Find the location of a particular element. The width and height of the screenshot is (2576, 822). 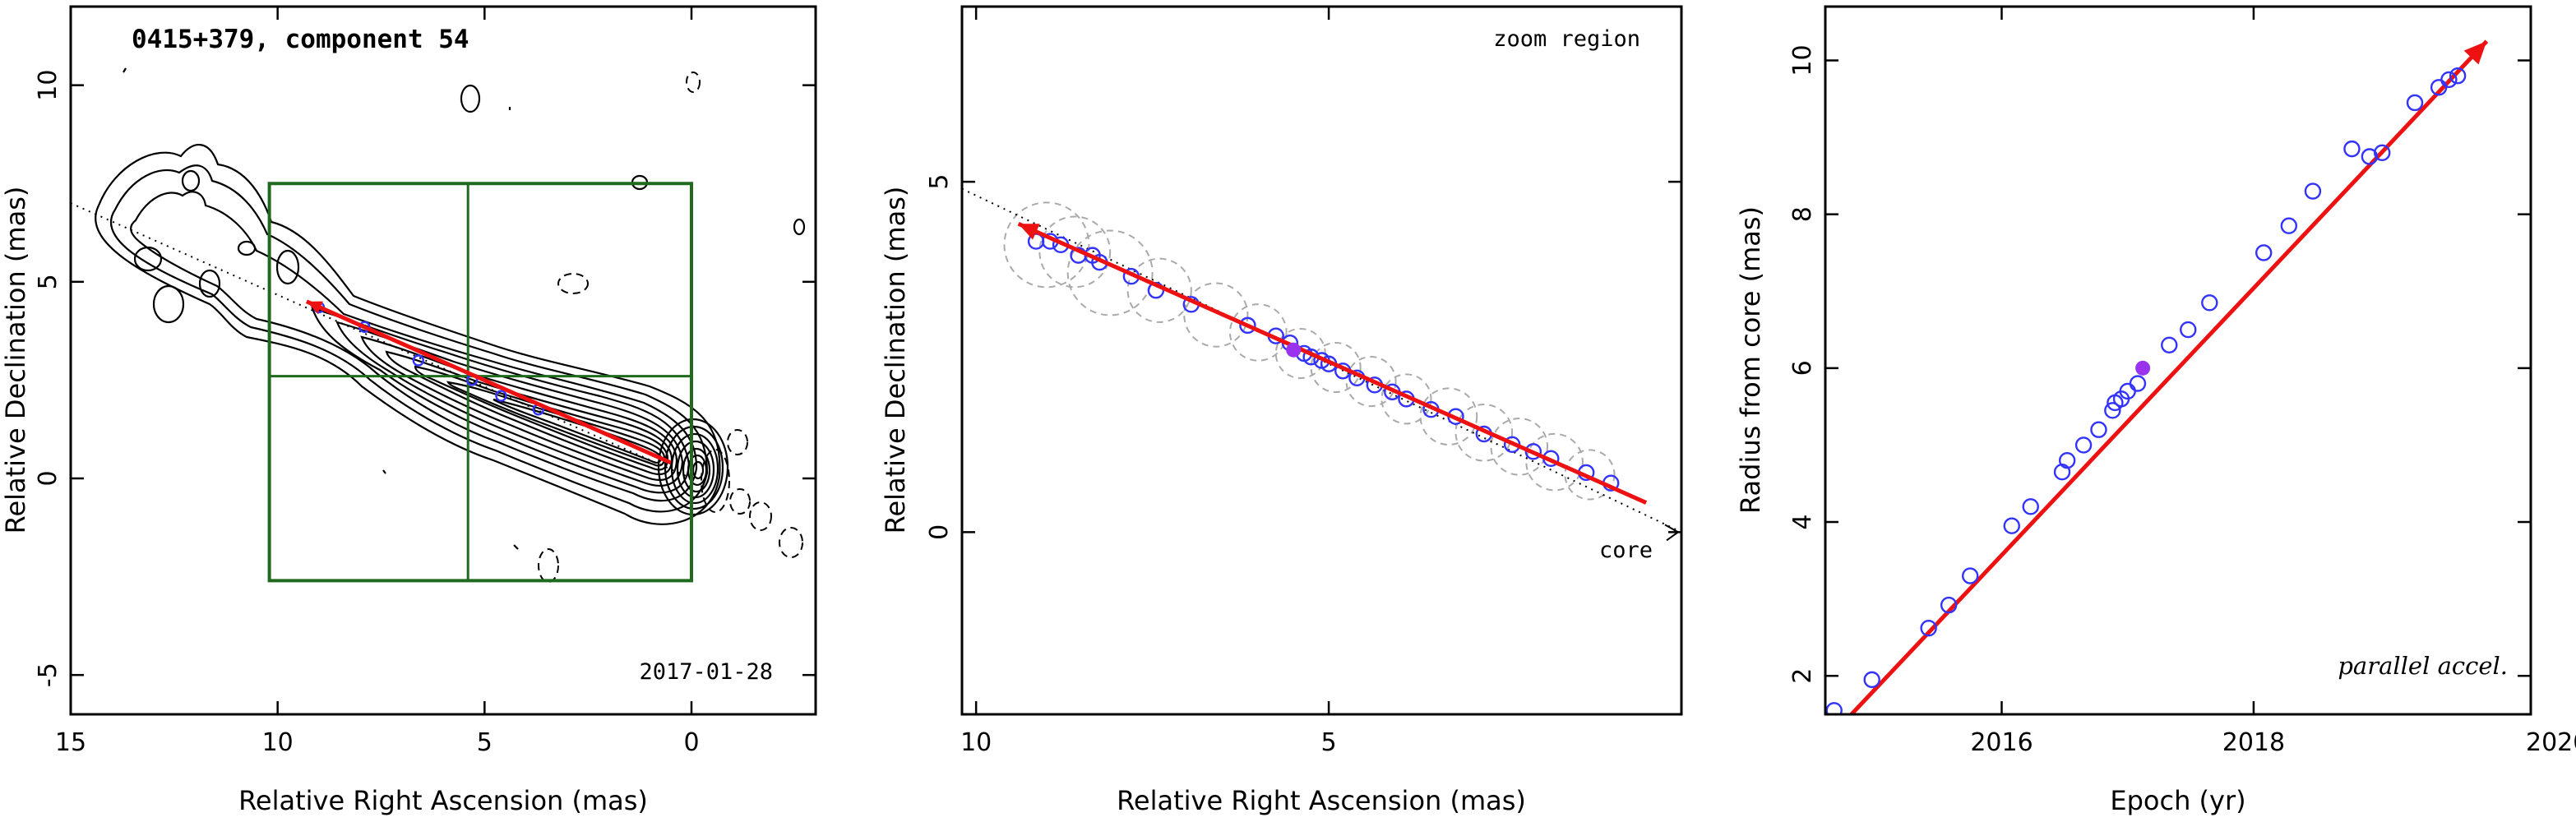

panel1-date-label: 2017-01-28 is located at coordinates (706, 672).